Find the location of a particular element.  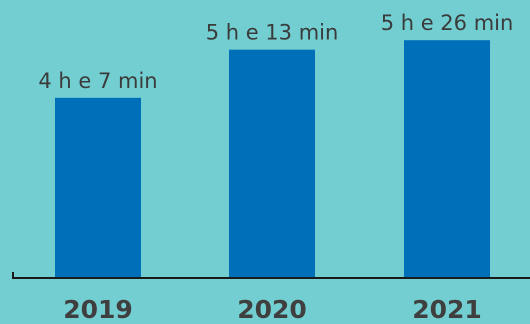

x-tick-label-2020: 2020 is located at coordinates (272, 309).